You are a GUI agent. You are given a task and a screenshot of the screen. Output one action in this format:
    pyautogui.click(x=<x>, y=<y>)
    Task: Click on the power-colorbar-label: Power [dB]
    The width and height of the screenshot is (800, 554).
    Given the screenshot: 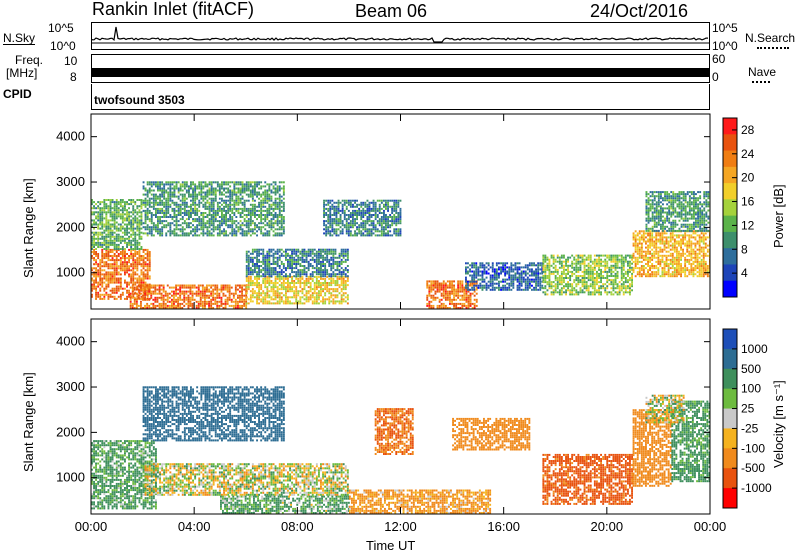 What is the action you would take?
    pyautogui.click(x=778, y=216)
    